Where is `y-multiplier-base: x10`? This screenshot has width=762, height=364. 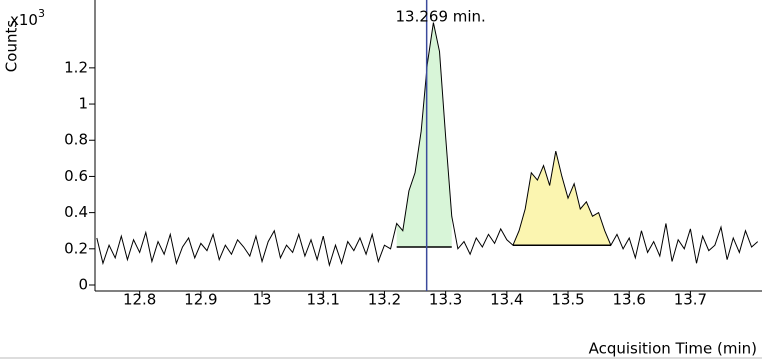 y-multiplier-base: x10 is located at coordinates (24, 20).